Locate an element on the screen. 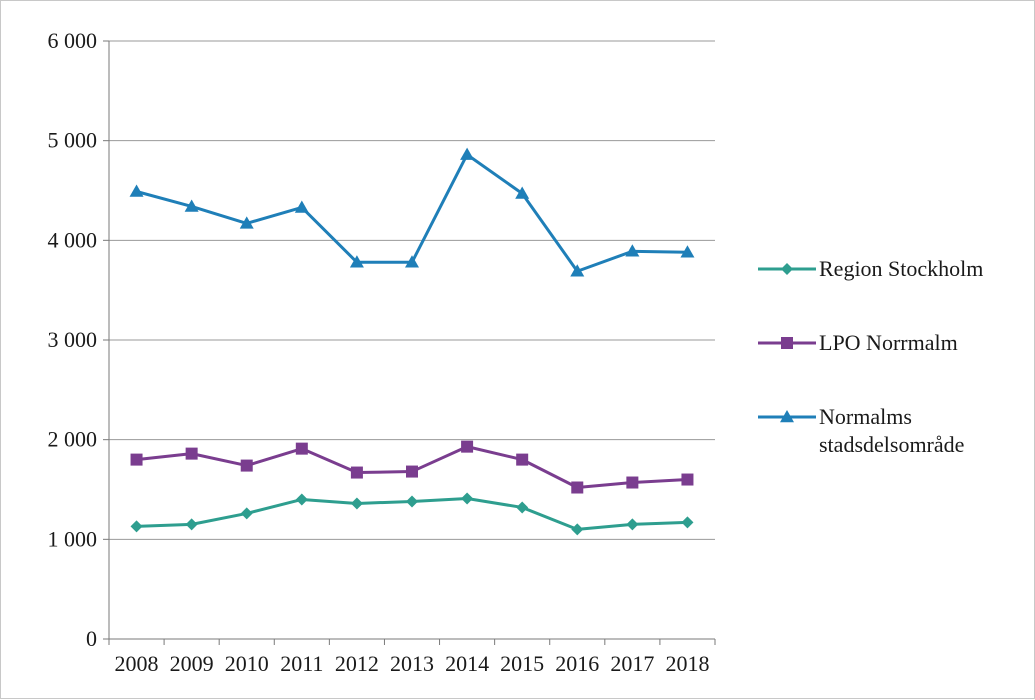 This screenshot has width=1035, height=700. x-tick-label: 2017 is located at coordinates (632, 663).